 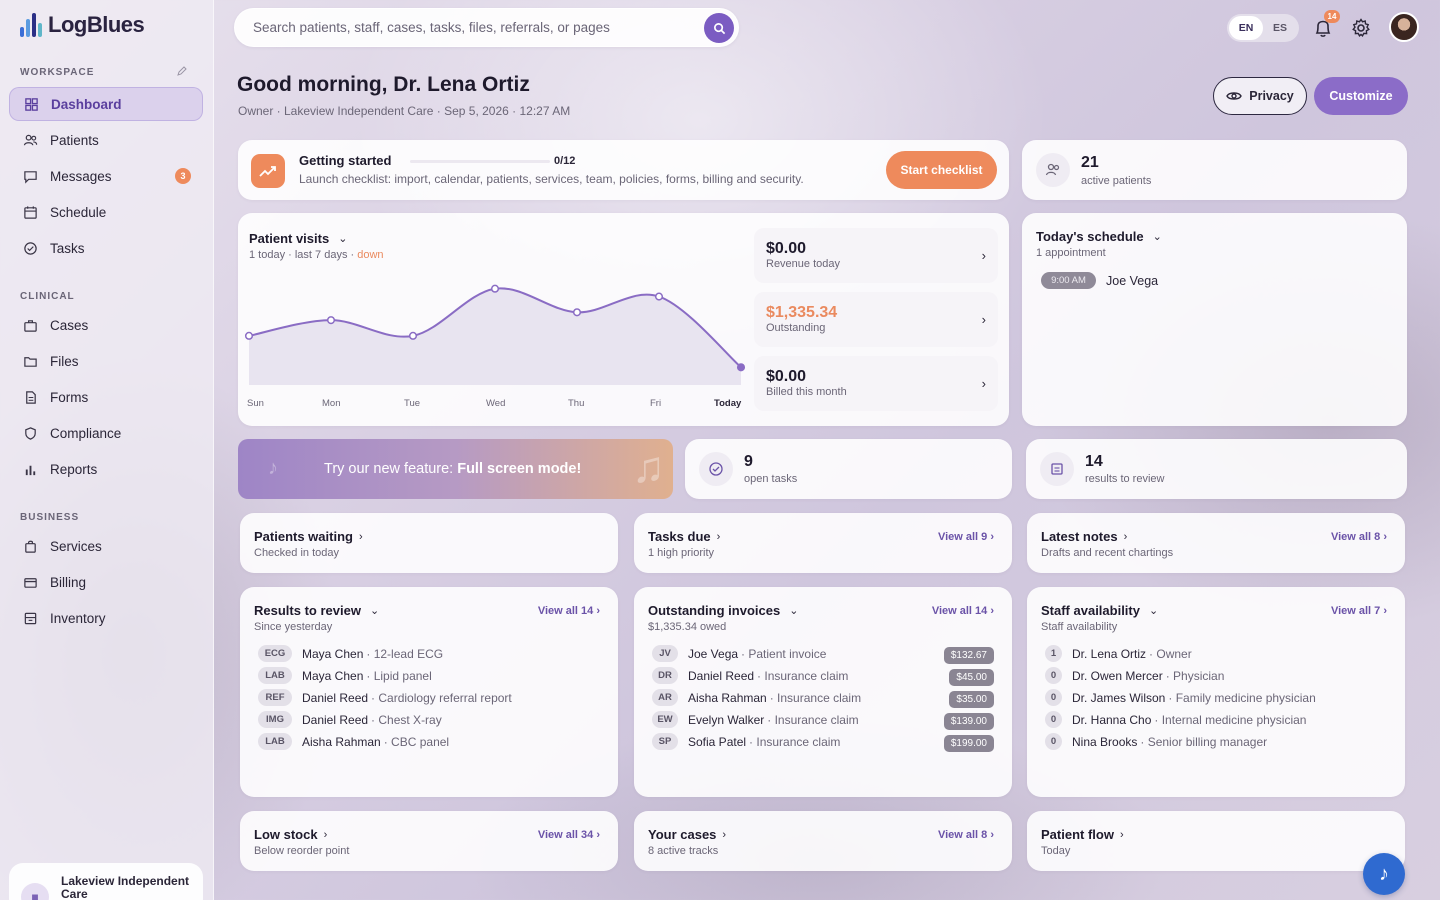 I want to click on revenue-today-card: $0.00 Revenue today ›, so click(x=876, y=255).